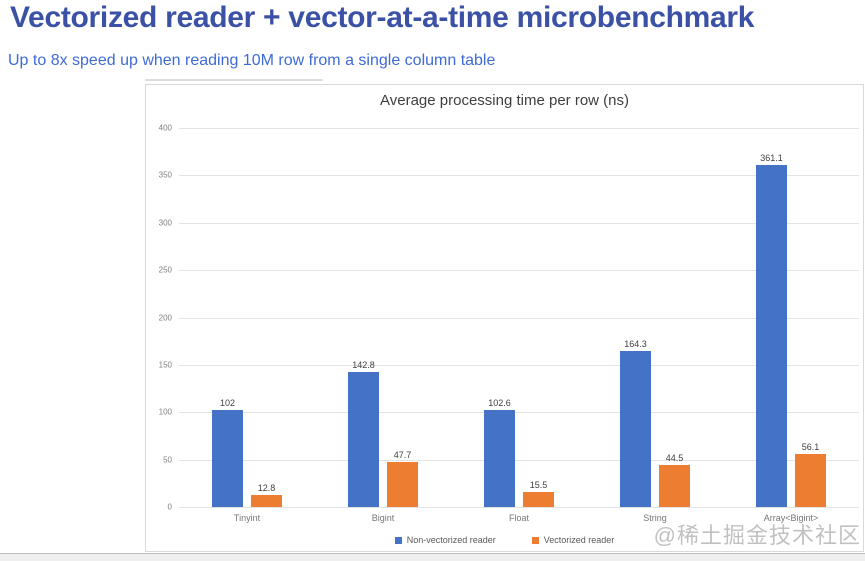 The width and height of the screenshot is (865, 561). I want to click on legend-item: Vectorized reader, so click(573, 540).